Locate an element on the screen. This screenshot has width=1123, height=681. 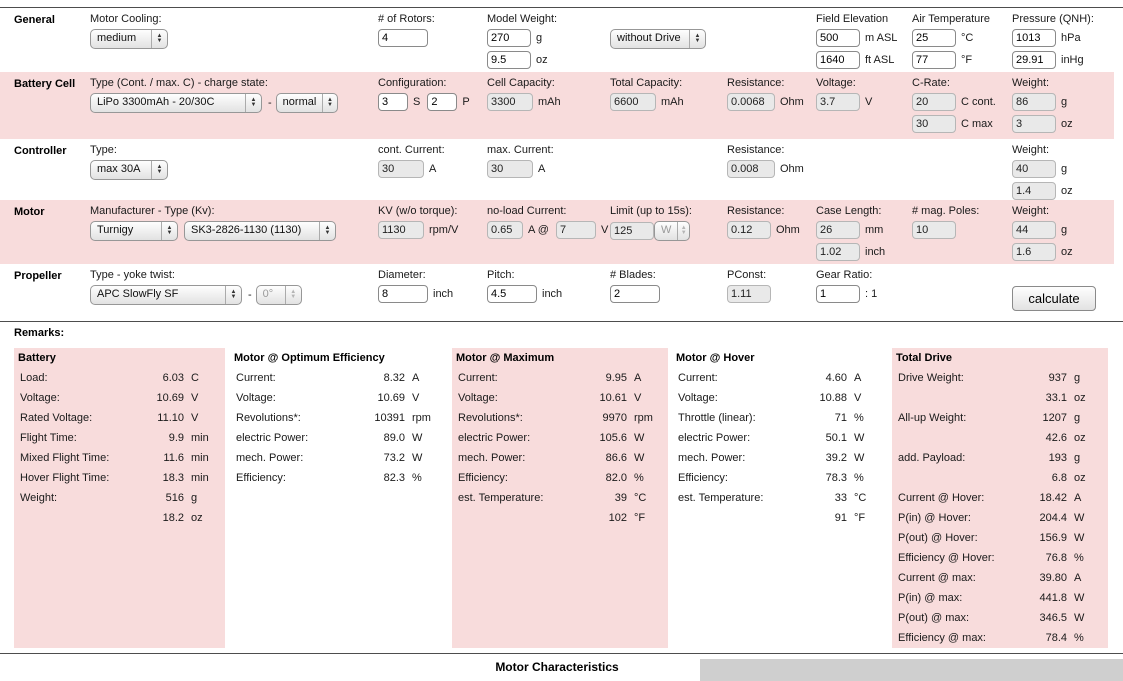
blades-label: # Blades: is located at coordinates (633, 275).